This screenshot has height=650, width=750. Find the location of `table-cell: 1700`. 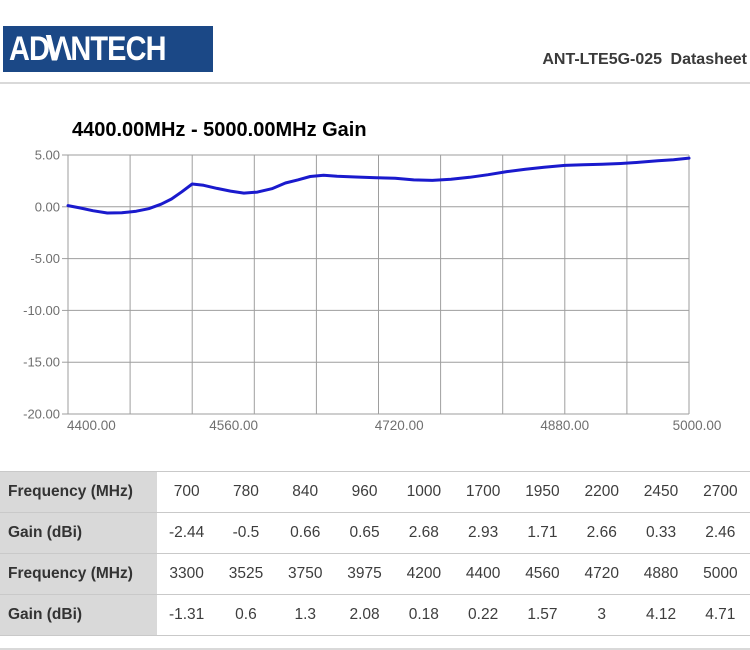

table-cell: 1700 is located at coordinates (483, 491).